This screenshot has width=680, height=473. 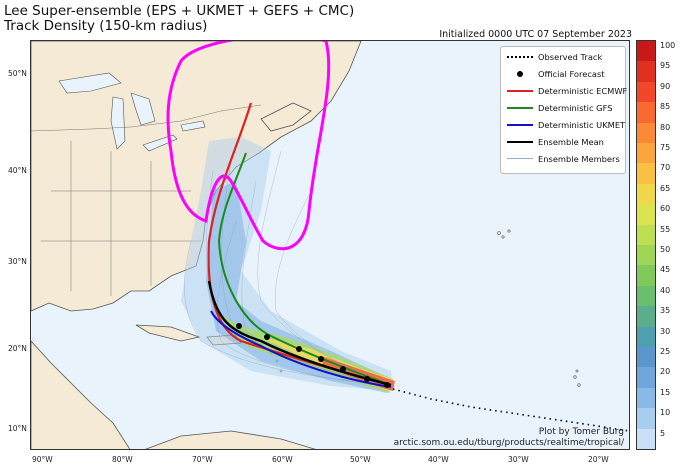 What do you see at coordinates (668, 45) in the screenshot?
I see `colorbar-tick-label: 100` at bounding box center [668, 45].